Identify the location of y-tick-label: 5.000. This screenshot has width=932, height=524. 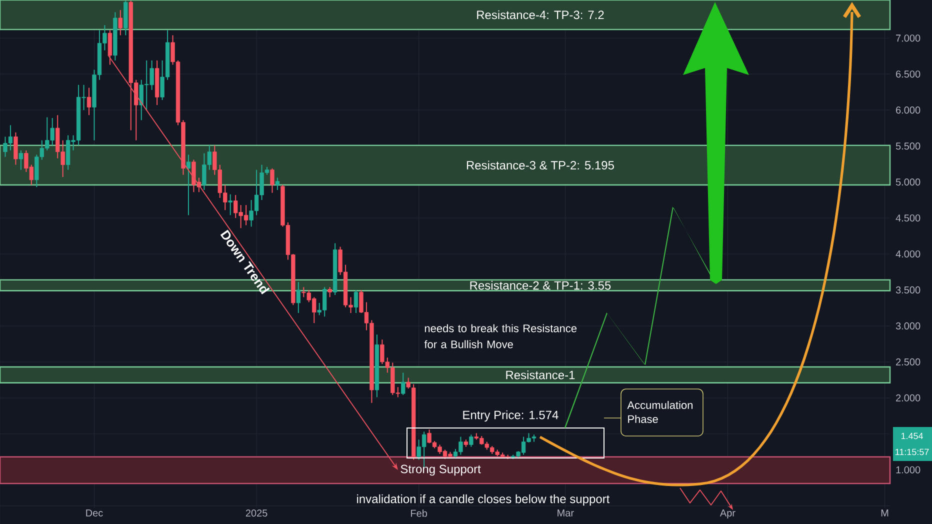
(908, 182).